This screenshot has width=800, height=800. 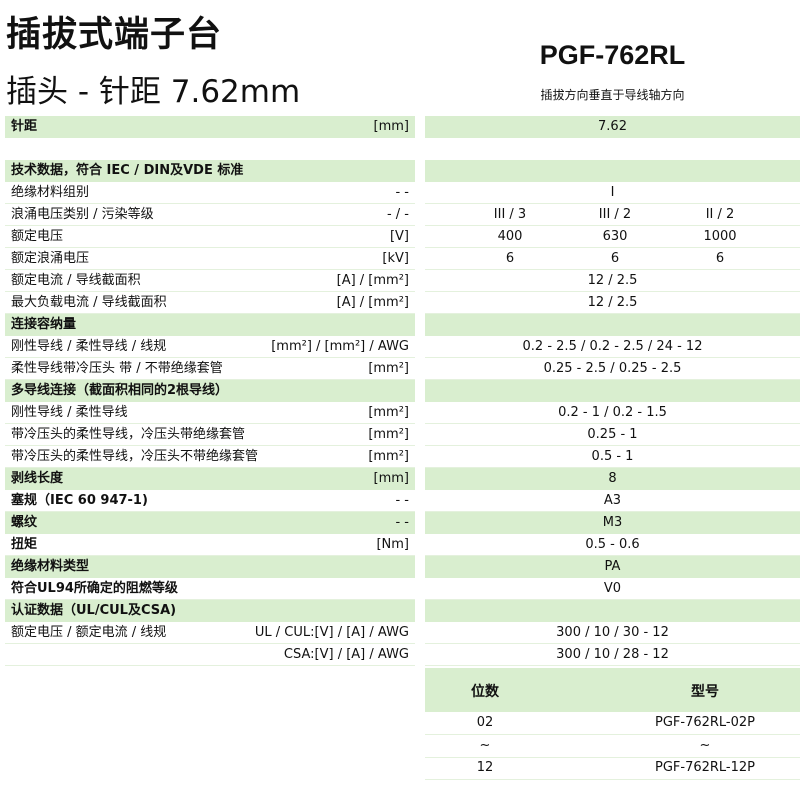 I want to click on spec-value: 7.62, so click(x=612, y=126).